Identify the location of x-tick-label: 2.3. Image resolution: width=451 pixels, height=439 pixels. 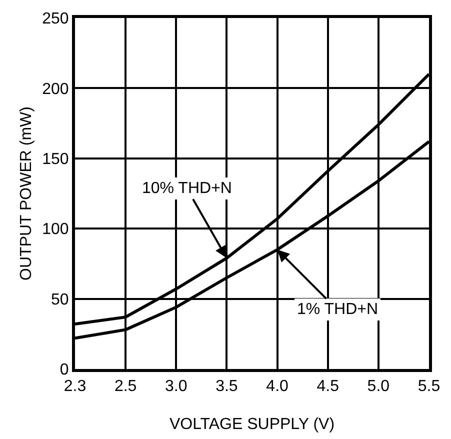
(75, 387).